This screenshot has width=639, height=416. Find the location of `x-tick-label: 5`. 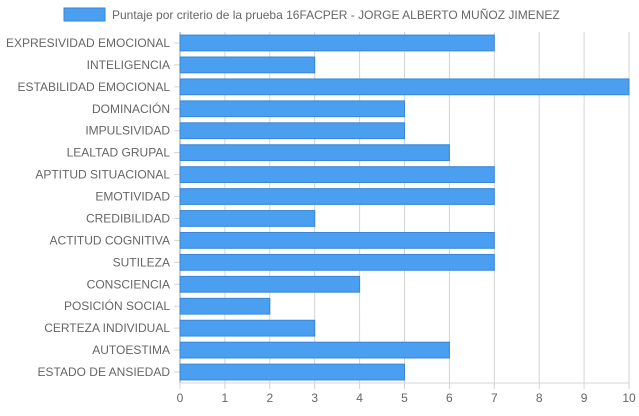

x-tick-label: 5 is located at coordinates (404, 398).